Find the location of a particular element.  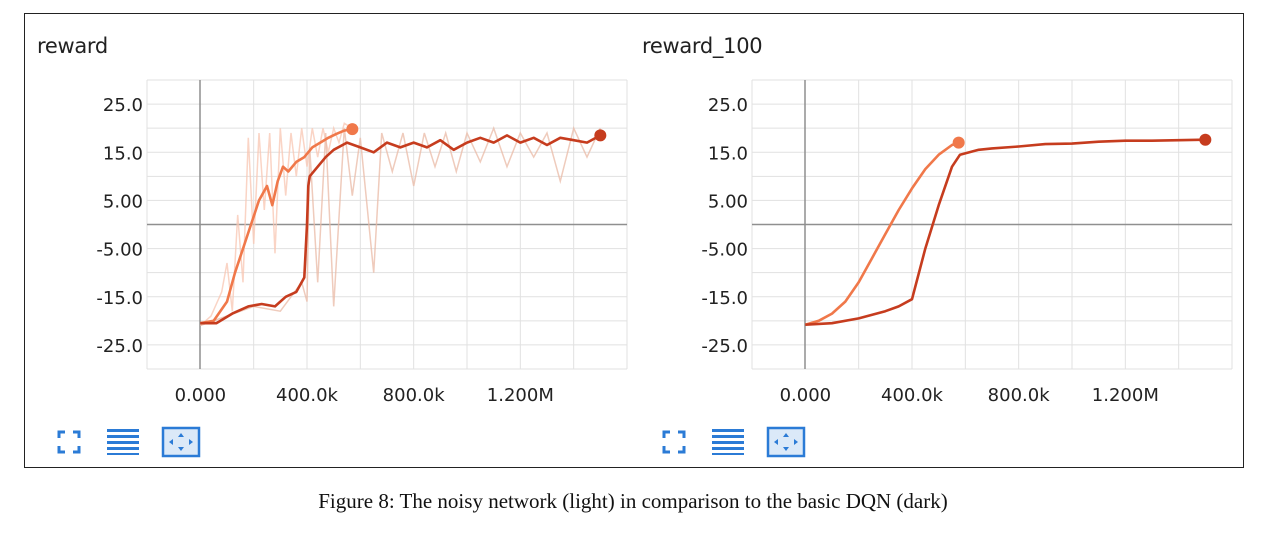

panel-title: reward_100 is located at coordinates (702, 46).